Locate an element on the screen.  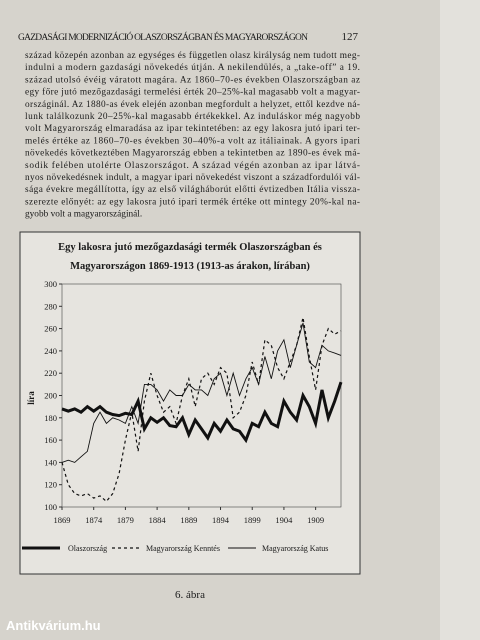
legend-label: Magyarország Katus is located at coordinates (295, 548).